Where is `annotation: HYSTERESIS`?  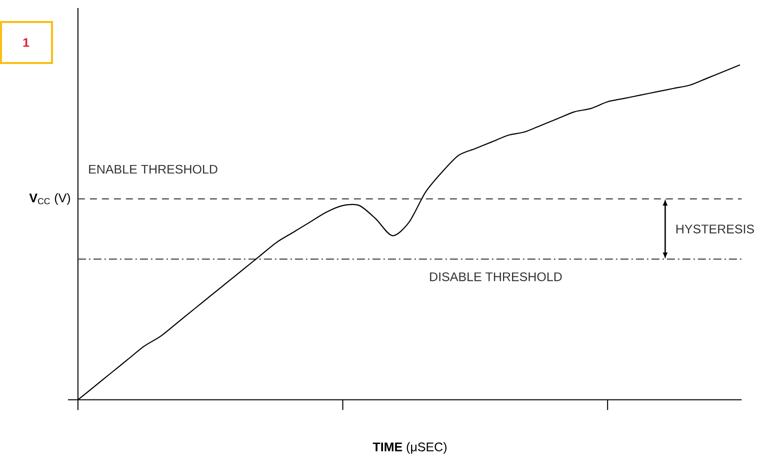 annotation: HYSTERESIS is located at coordinates (715, 229).